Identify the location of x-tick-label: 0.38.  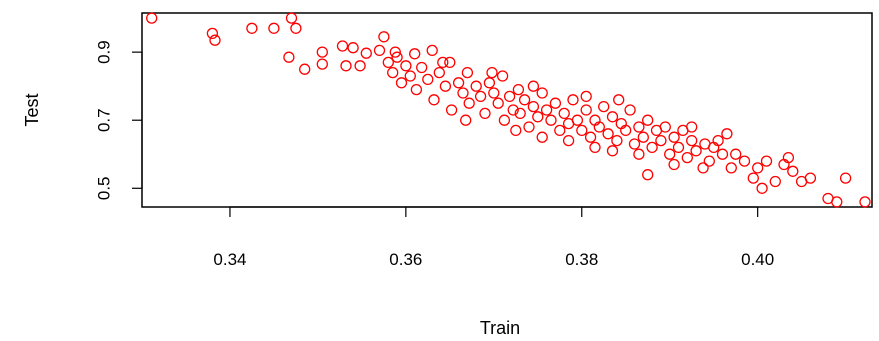
(581, 259).